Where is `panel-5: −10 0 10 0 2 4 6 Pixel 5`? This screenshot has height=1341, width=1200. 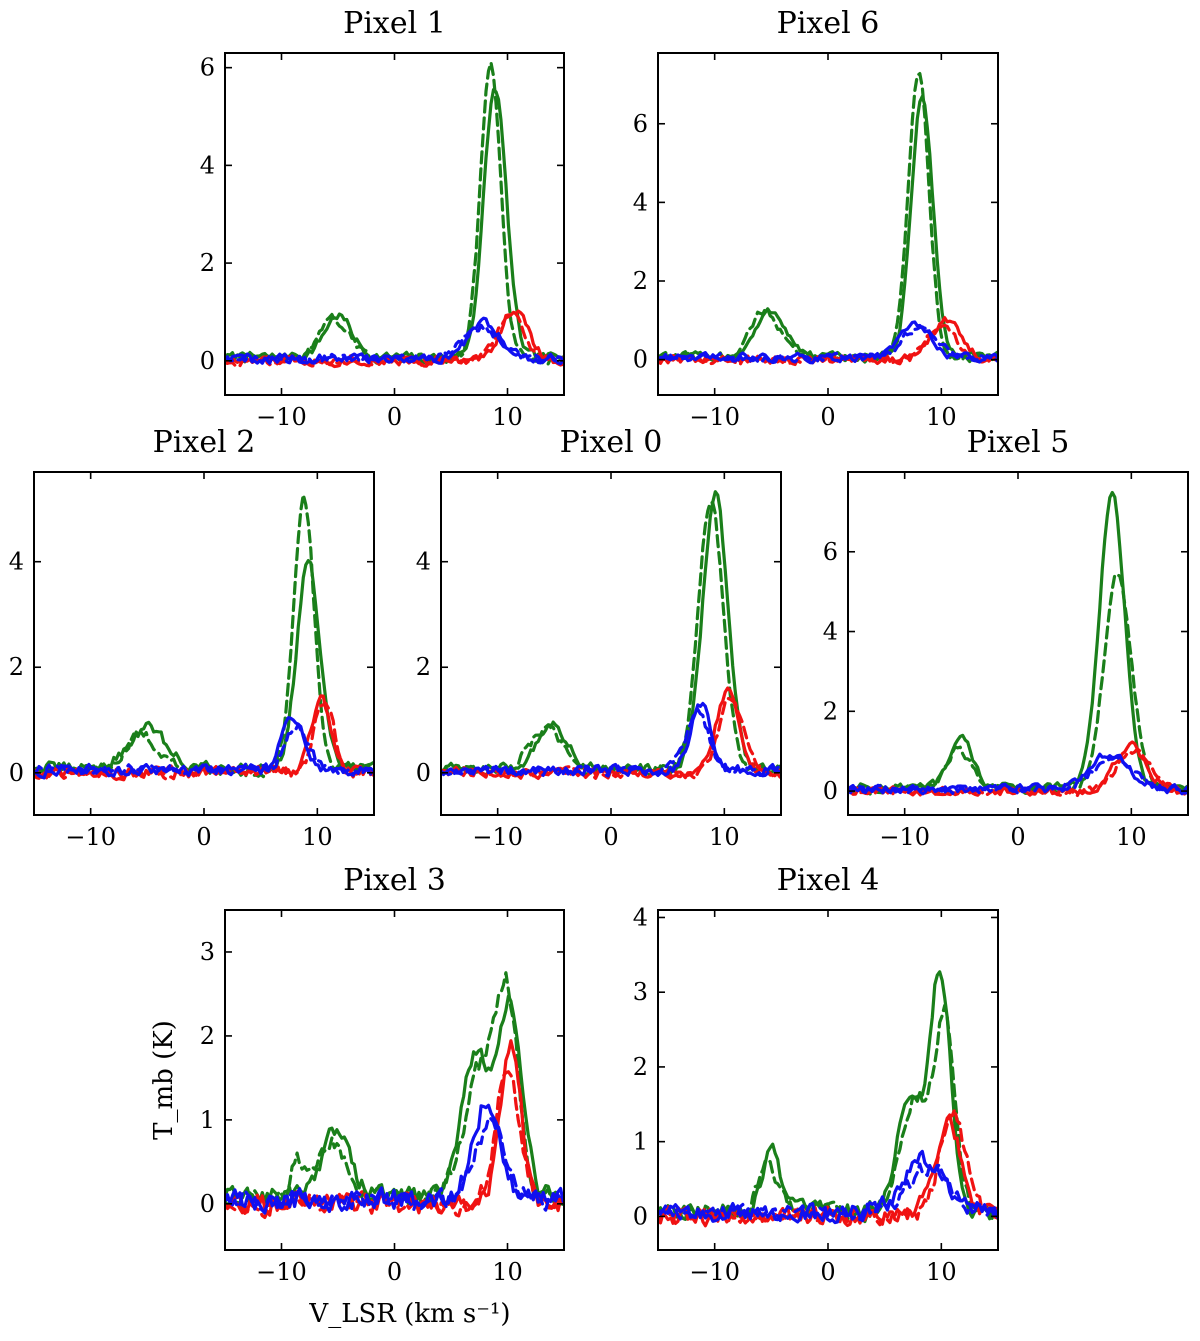 panel-5: −10 0 10 0 2 4 6 Pixel 5 is located at coordinates (1006, 638).